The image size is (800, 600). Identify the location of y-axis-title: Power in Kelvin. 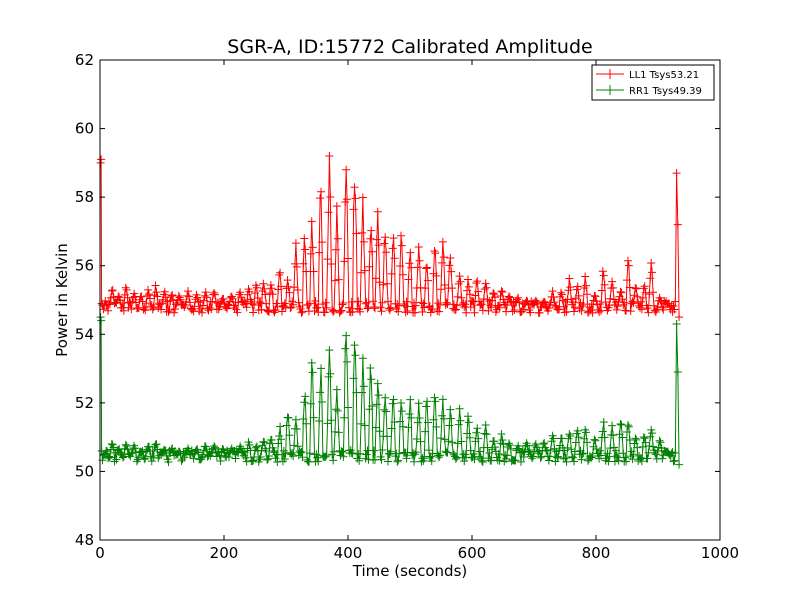
(62, 300).